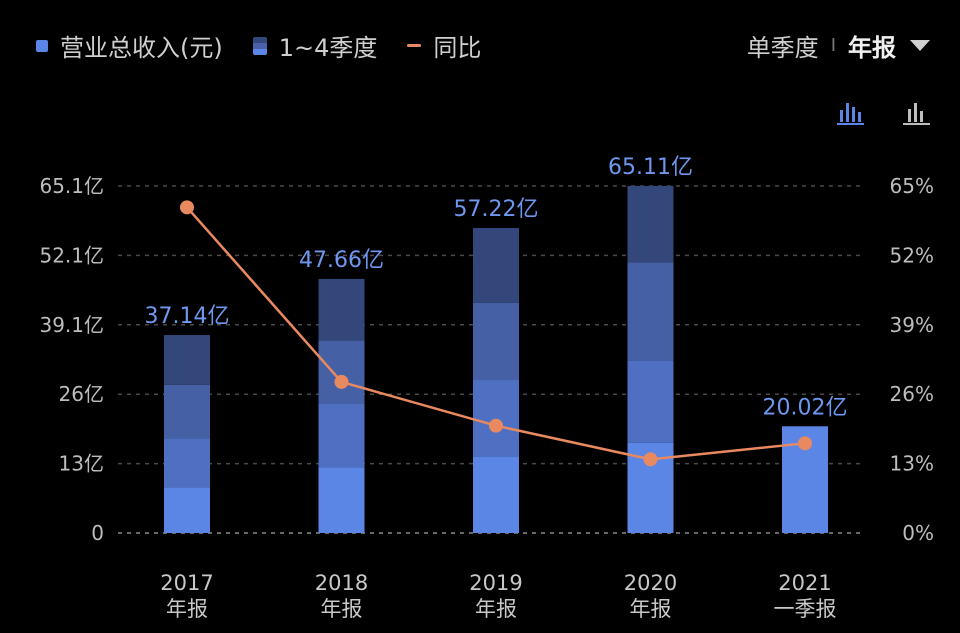 The image size is (960, 633). I want to click on legend: 营业总收入(元) 1~4季度 同比, so click(273, 45).